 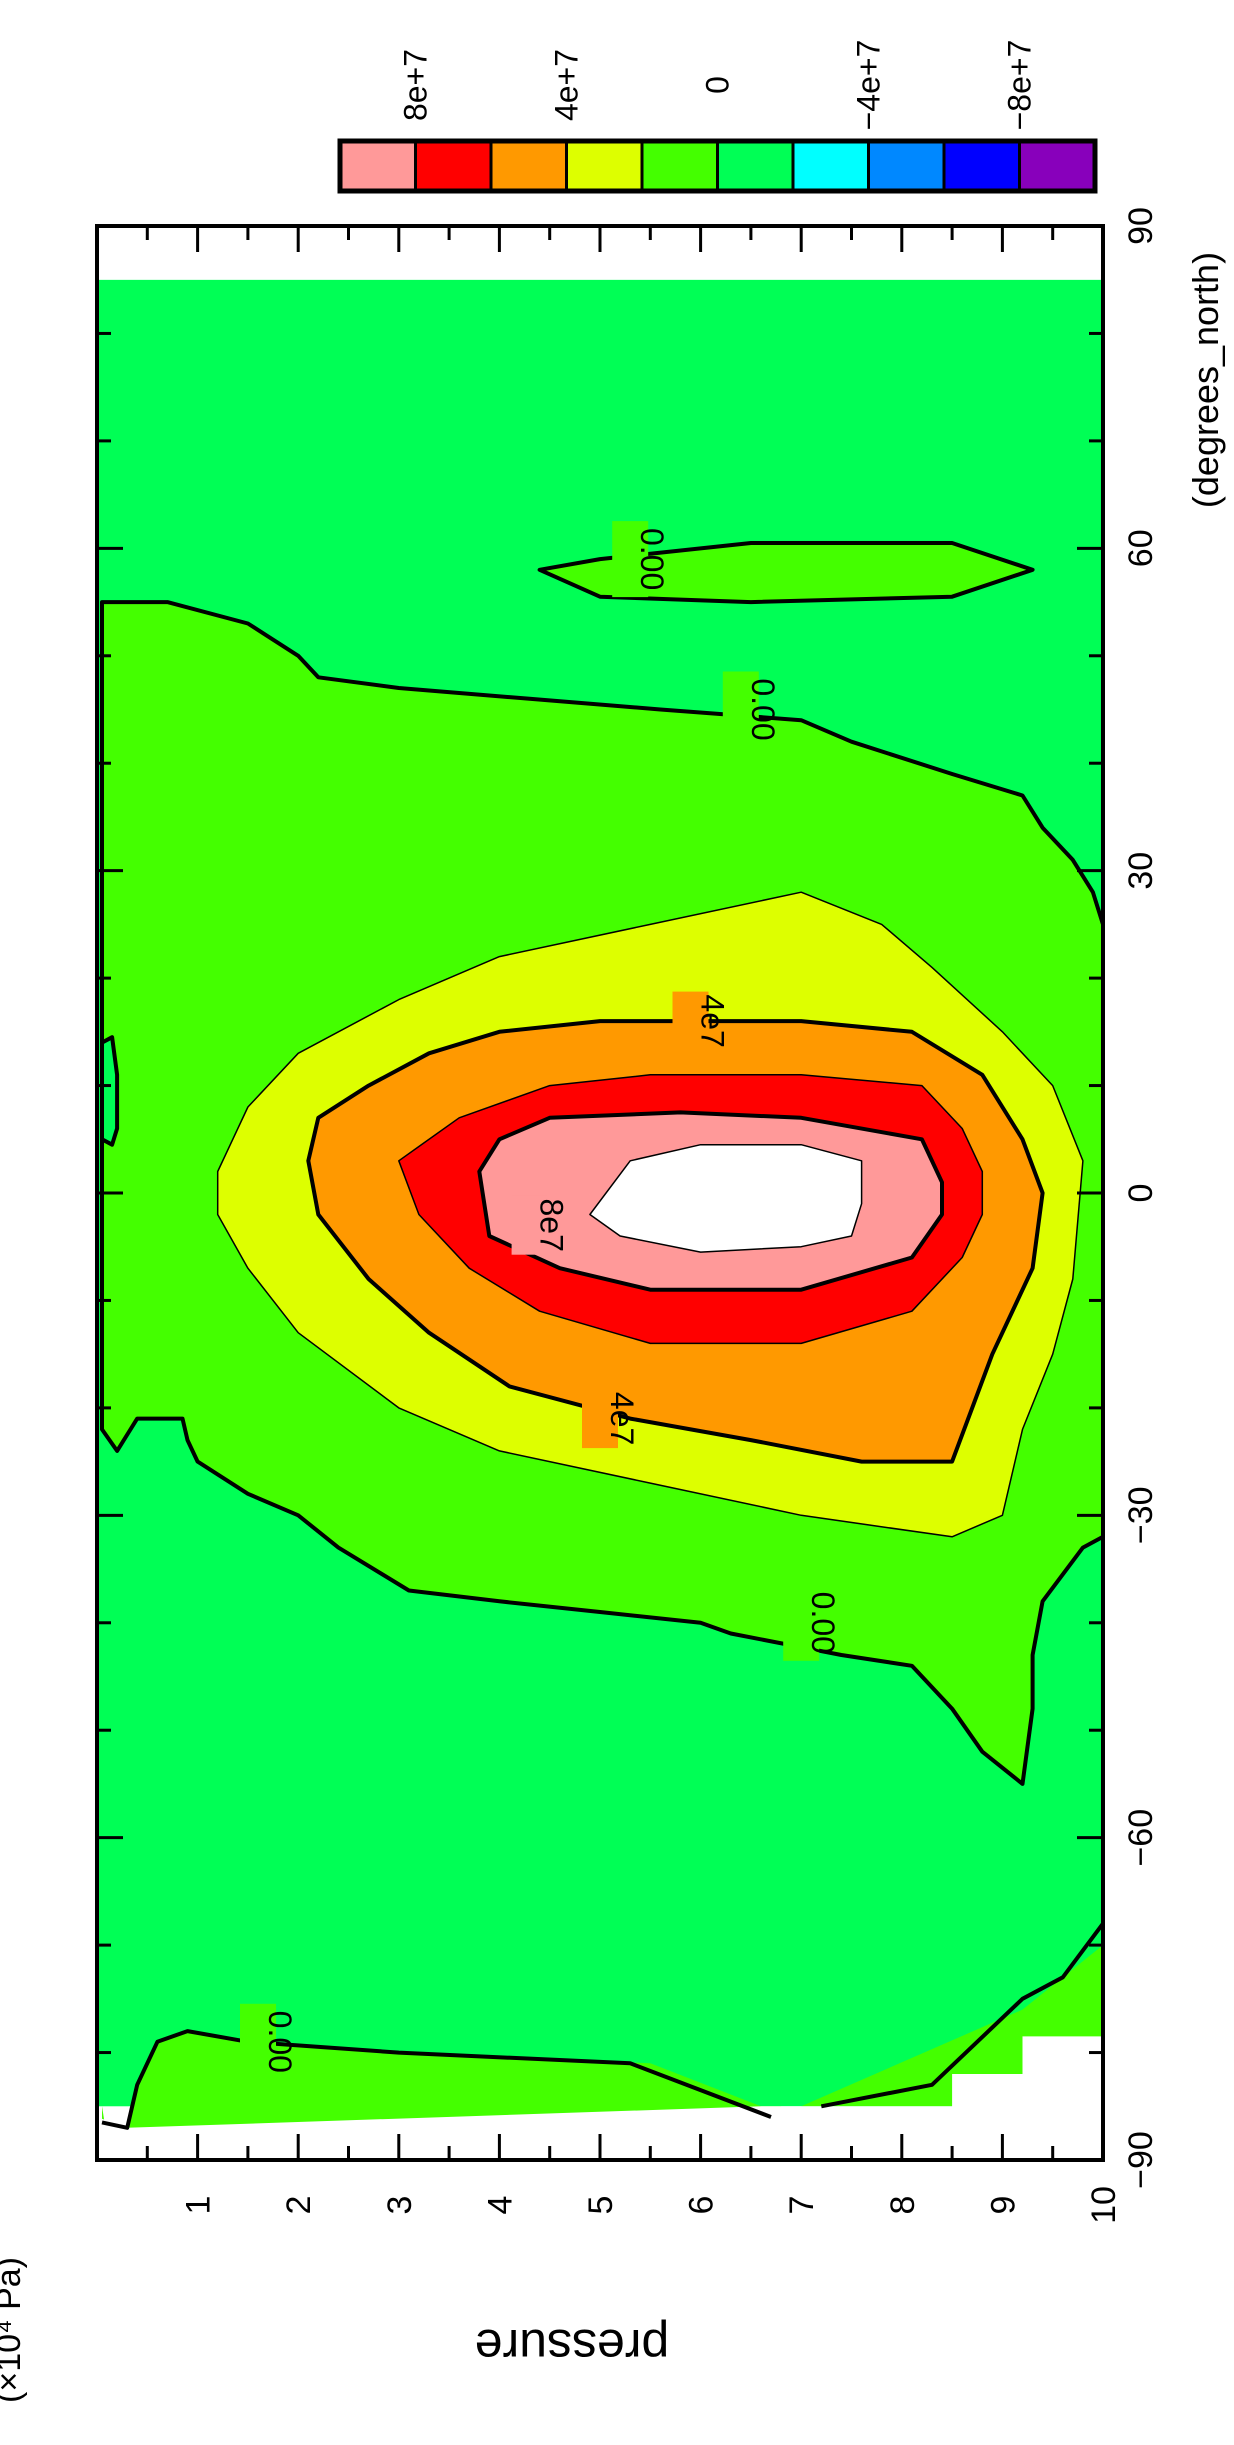 I want to click on colorbar-label: −8e+7, so click(x=1020, y=85).